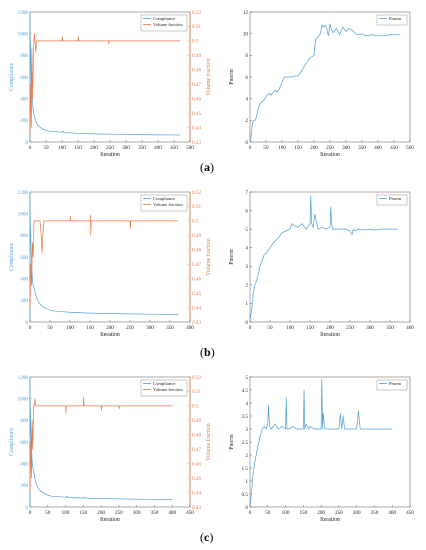  I want to click on x-tick-label: 450, so click(394, 148).